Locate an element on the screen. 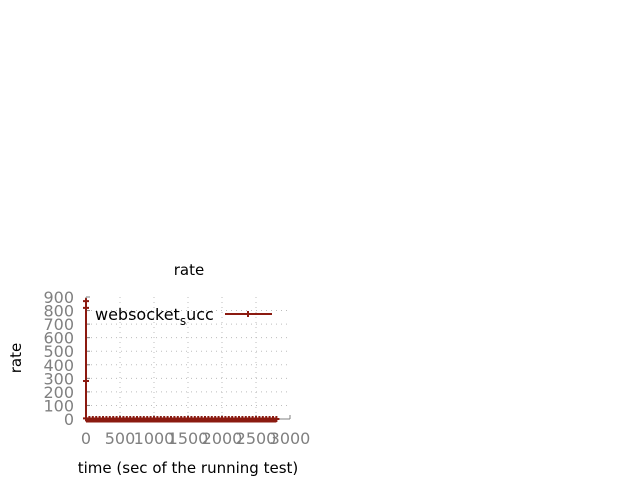  y-tick-label: 600 is located at coordinates (58, 338).